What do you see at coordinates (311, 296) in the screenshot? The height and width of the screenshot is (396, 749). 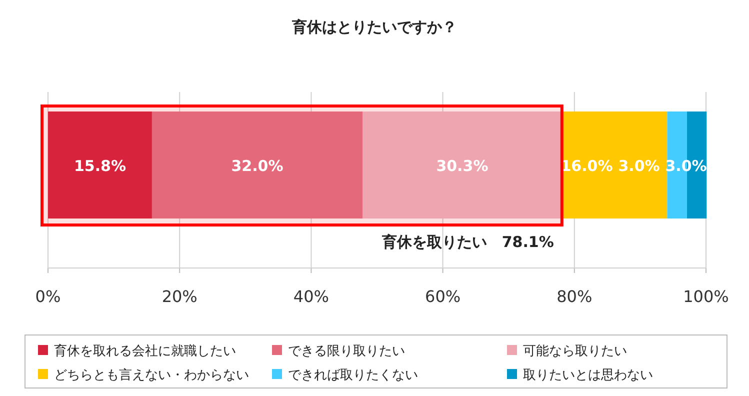 I see `x-tick-label: 40%` at bounding box center [311, 296].